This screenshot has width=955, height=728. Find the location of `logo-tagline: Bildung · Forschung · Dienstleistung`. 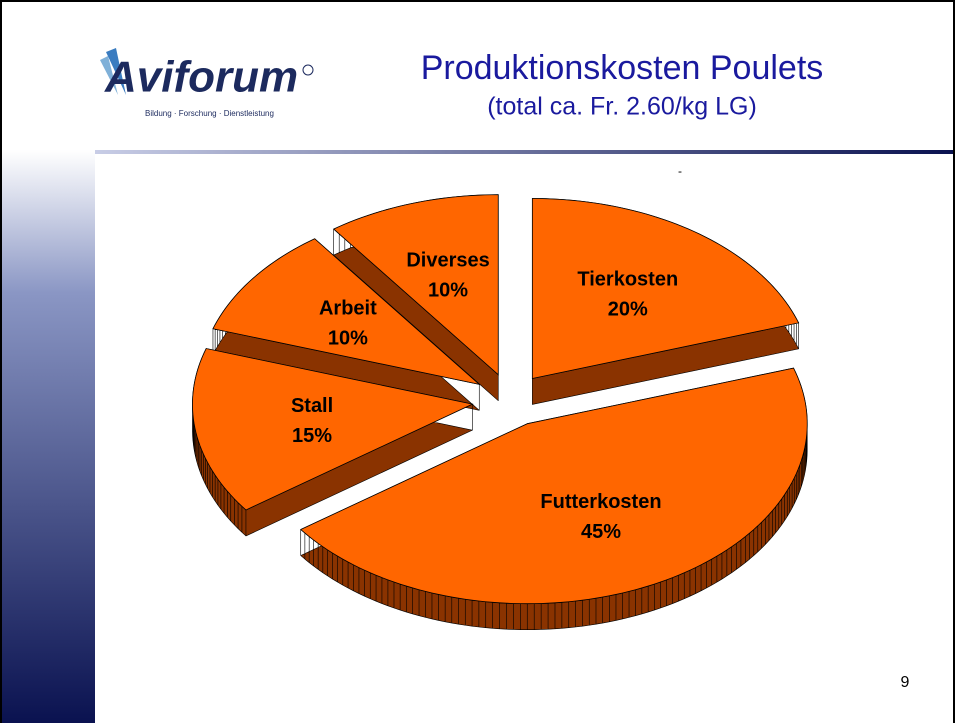

logo-tagline: Bildung · Forschung · Dienstleistung is located at coordinates (209, 113).